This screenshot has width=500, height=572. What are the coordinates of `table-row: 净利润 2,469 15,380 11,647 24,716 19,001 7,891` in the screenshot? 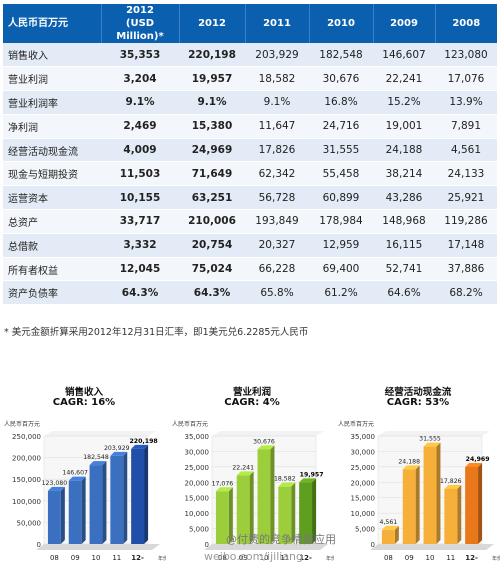 It's located at (250, 126).